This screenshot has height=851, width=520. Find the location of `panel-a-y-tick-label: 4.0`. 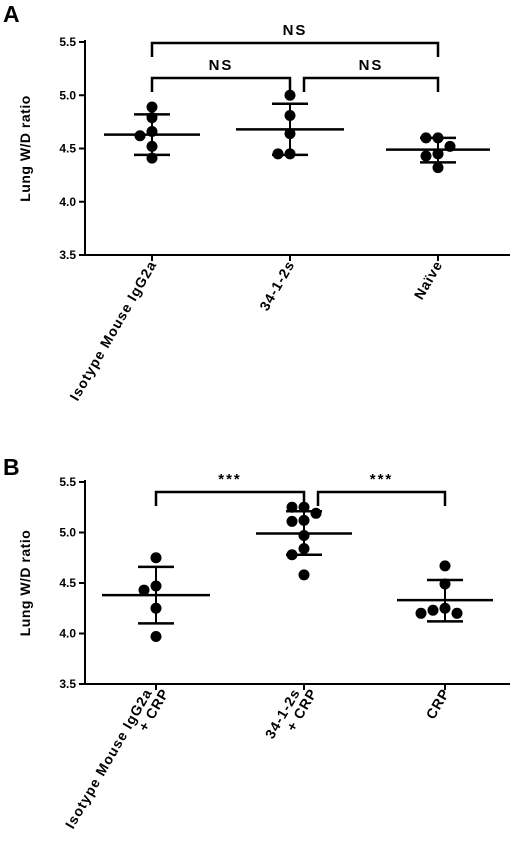

panel-a-y-tick-label: 4.0 is located at coordinates (67, 202).